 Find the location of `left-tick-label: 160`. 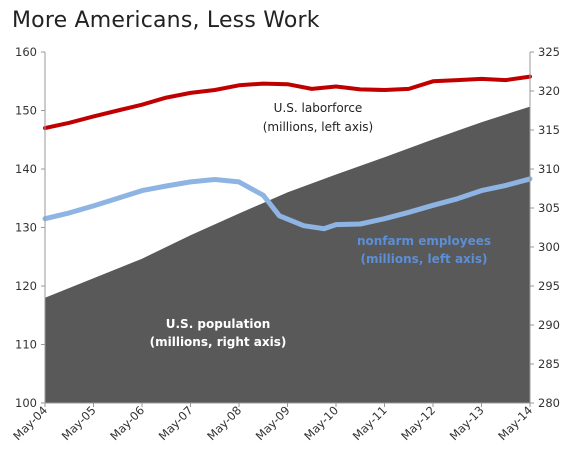

left-tick-label: 160 is located at coordinates (26, 52).